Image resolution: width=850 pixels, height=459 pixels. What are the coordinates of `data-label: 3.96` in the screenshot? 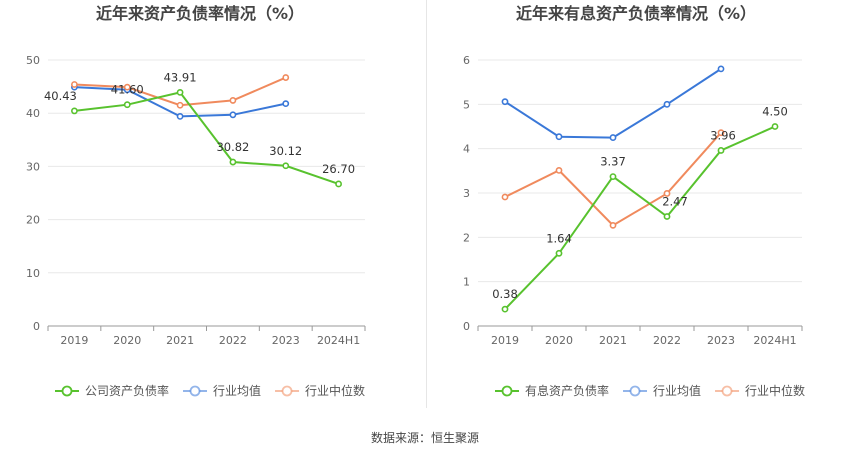 It's located at (723, 135).